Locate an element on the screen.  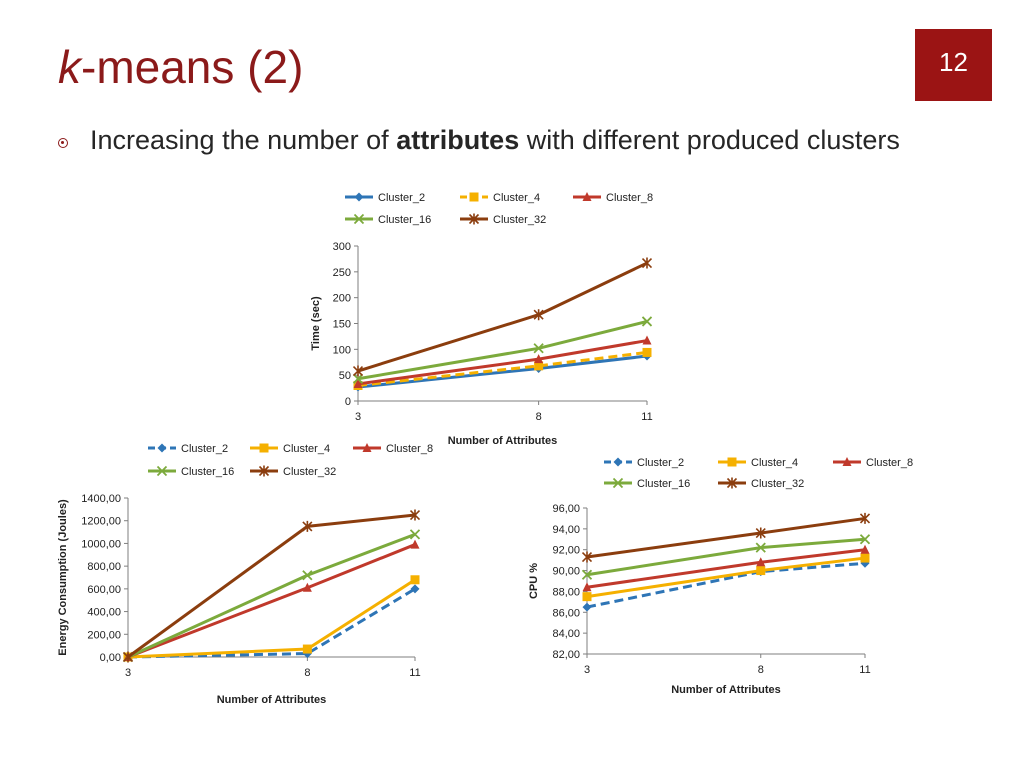
y-axis-title: Energy Consumption (Joules) is located at coordinates (63, 577).